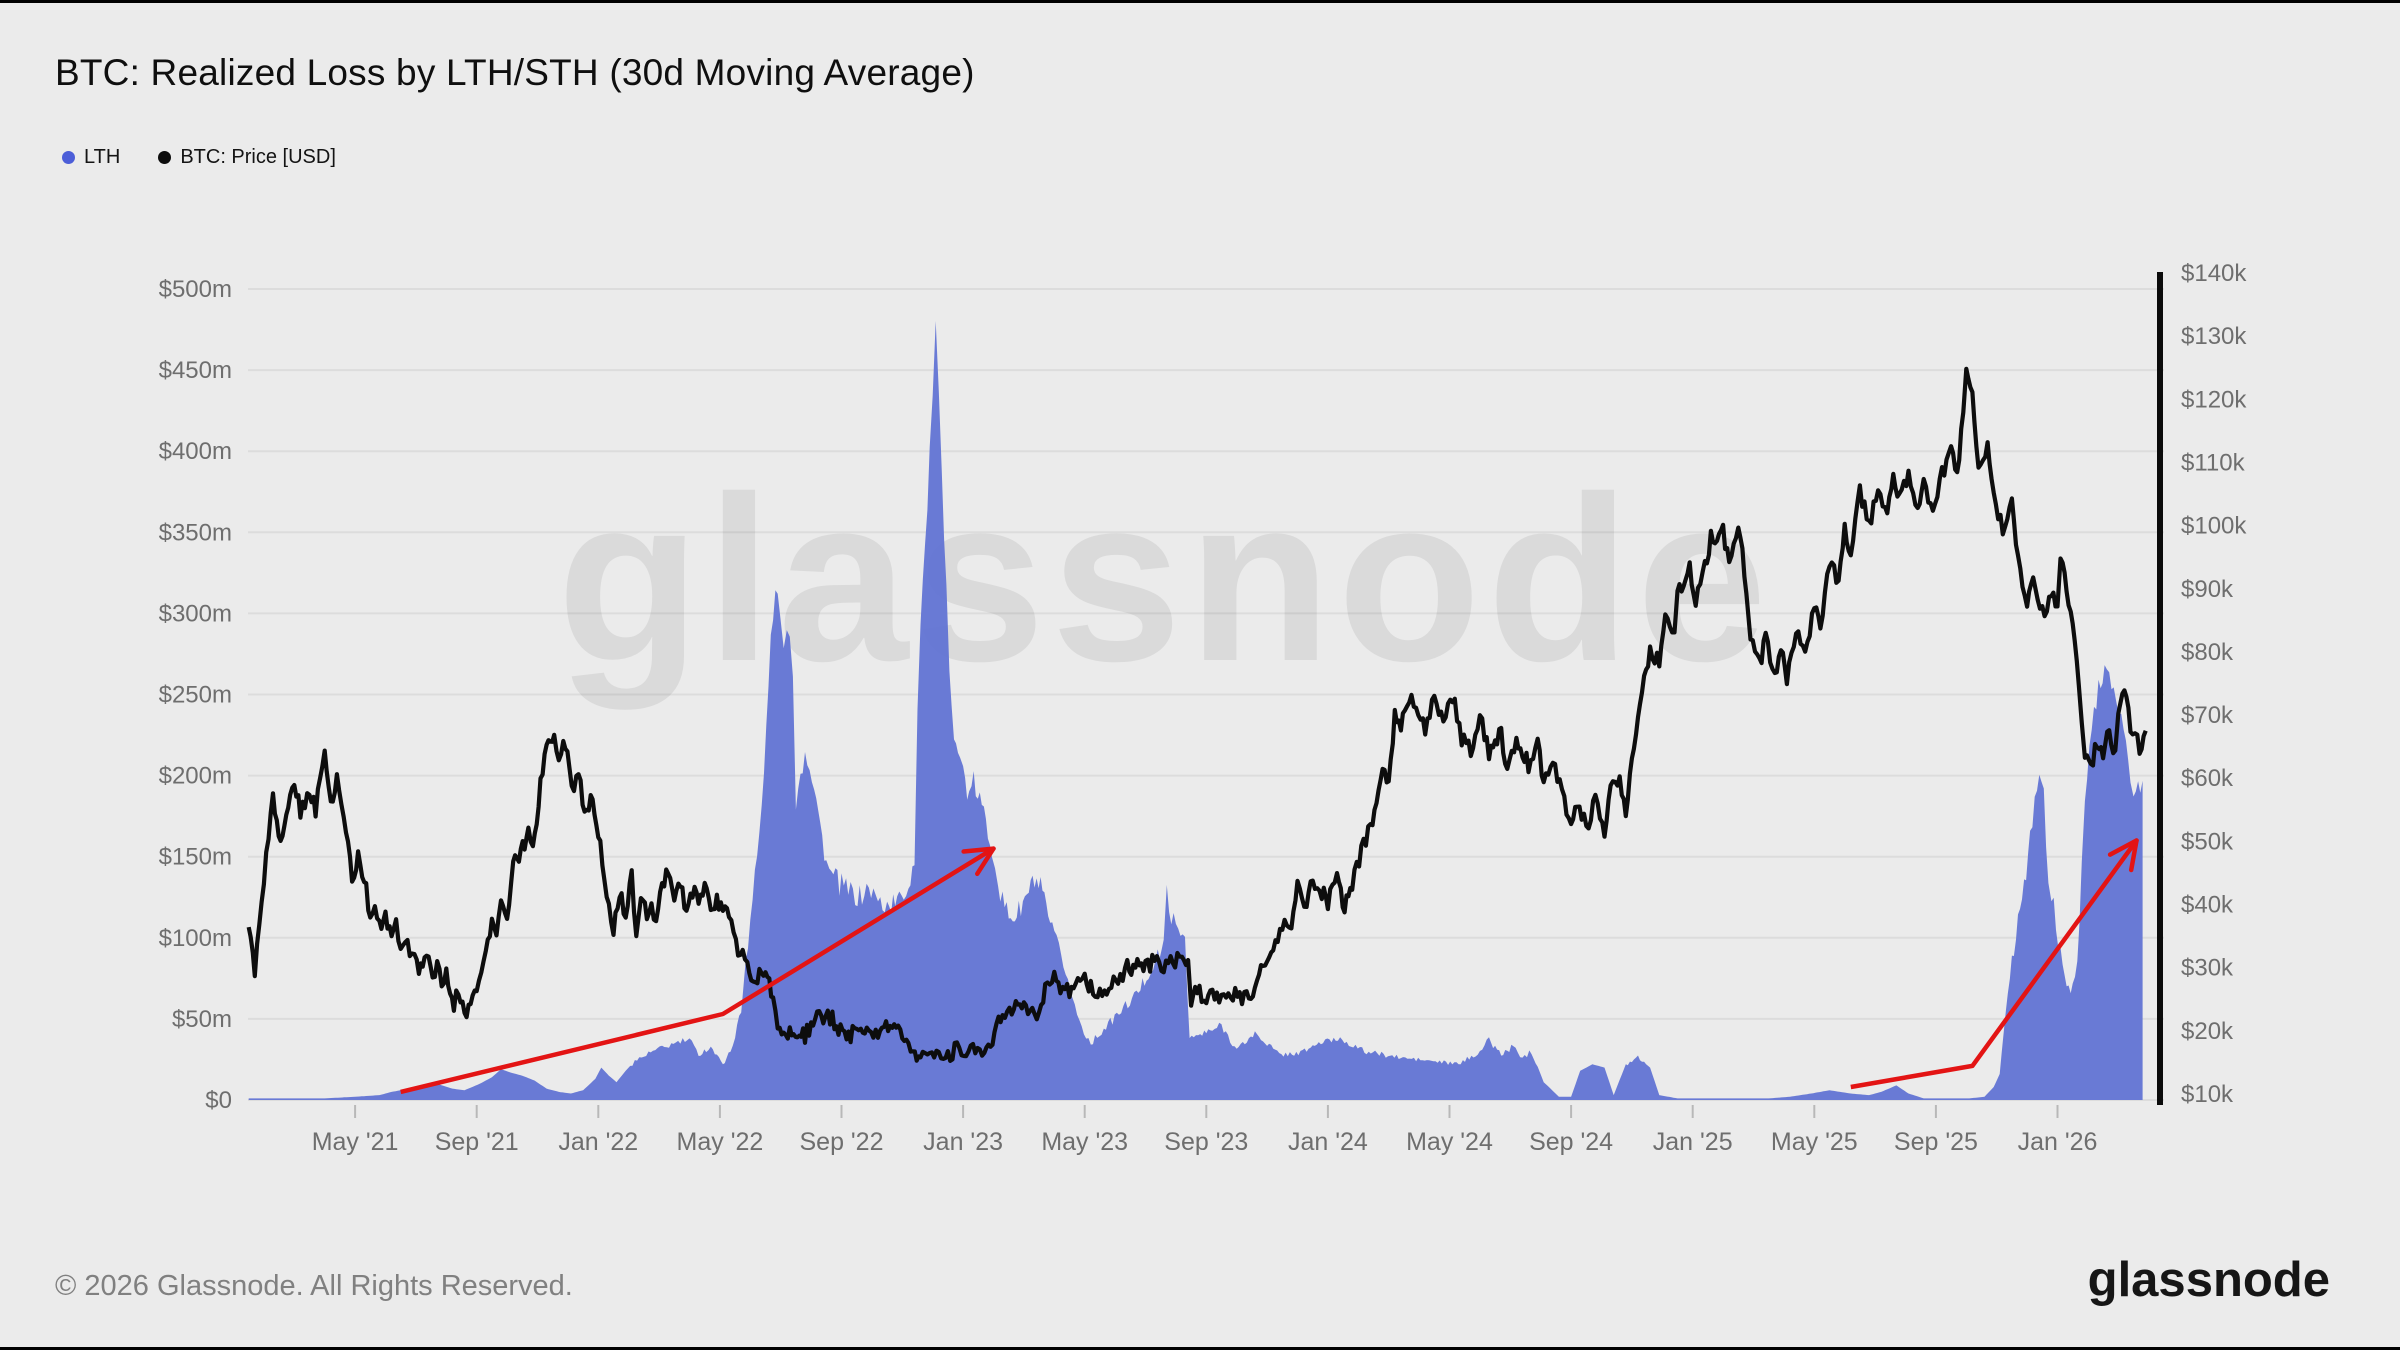  Describe the element at coordinates (68, 157) in the screenshot. I see `lth-series-dot-icon` at that location.